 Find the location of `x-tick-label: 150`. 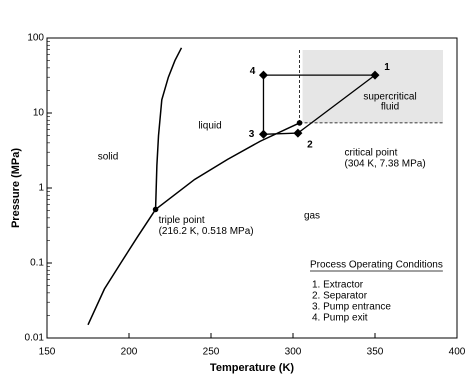

x-tick-label: 150 is located at coordinates (47, 352).